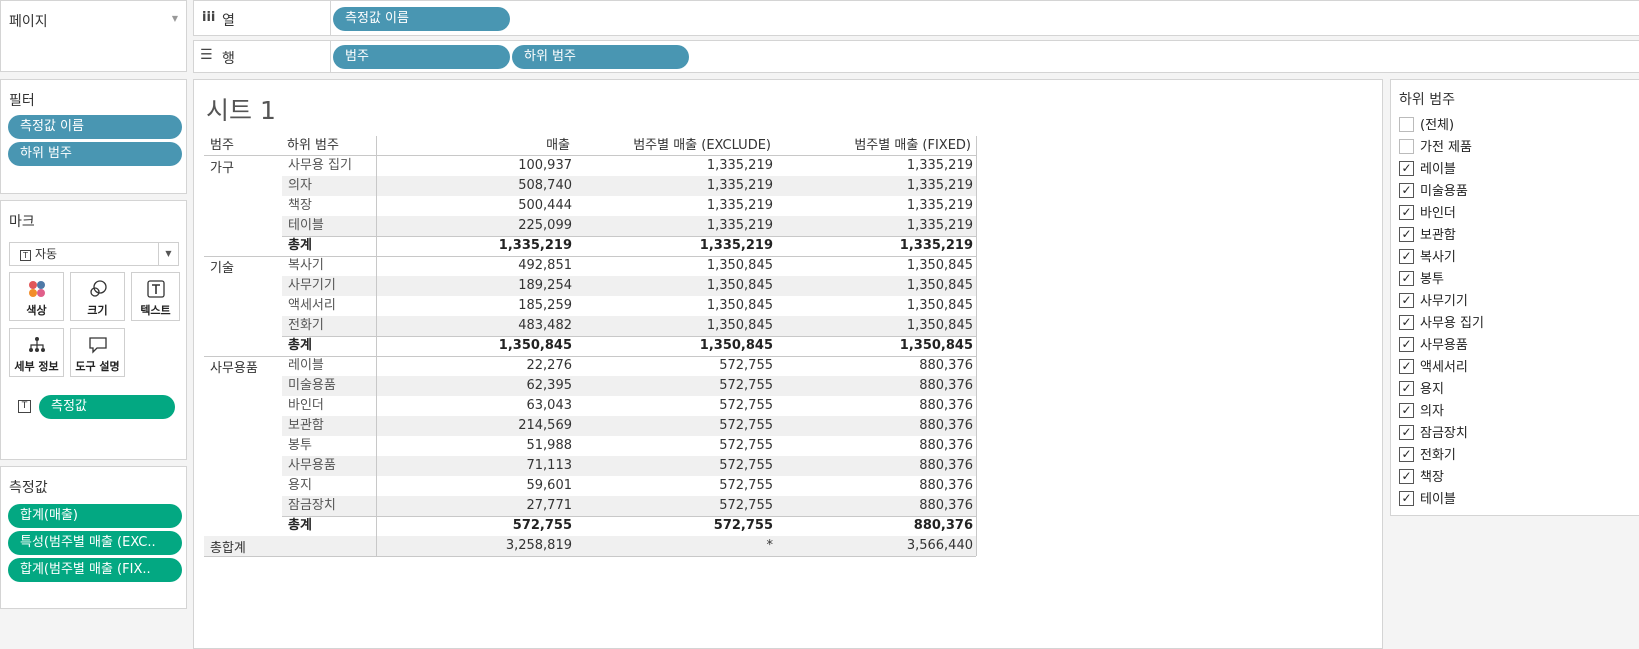  Describe the element at coordinates (95, 516) in the screenshot. I see `measure-pill-sum-sales: 합계(매출)` at that location.